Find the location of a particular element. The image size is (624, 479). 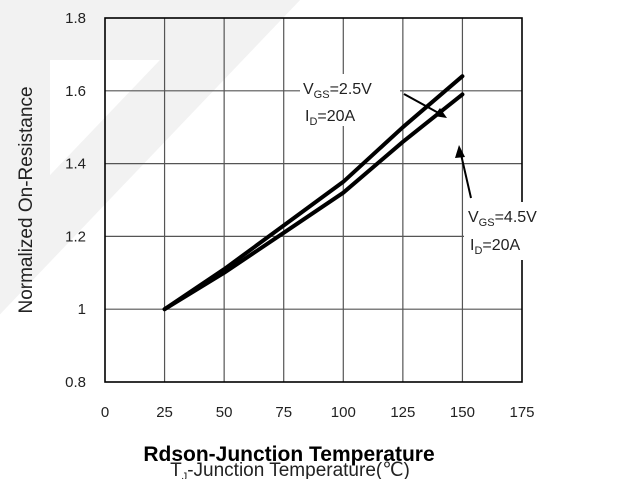

annotation-vgs25-arrowhead is located at coordinates (440, 113).